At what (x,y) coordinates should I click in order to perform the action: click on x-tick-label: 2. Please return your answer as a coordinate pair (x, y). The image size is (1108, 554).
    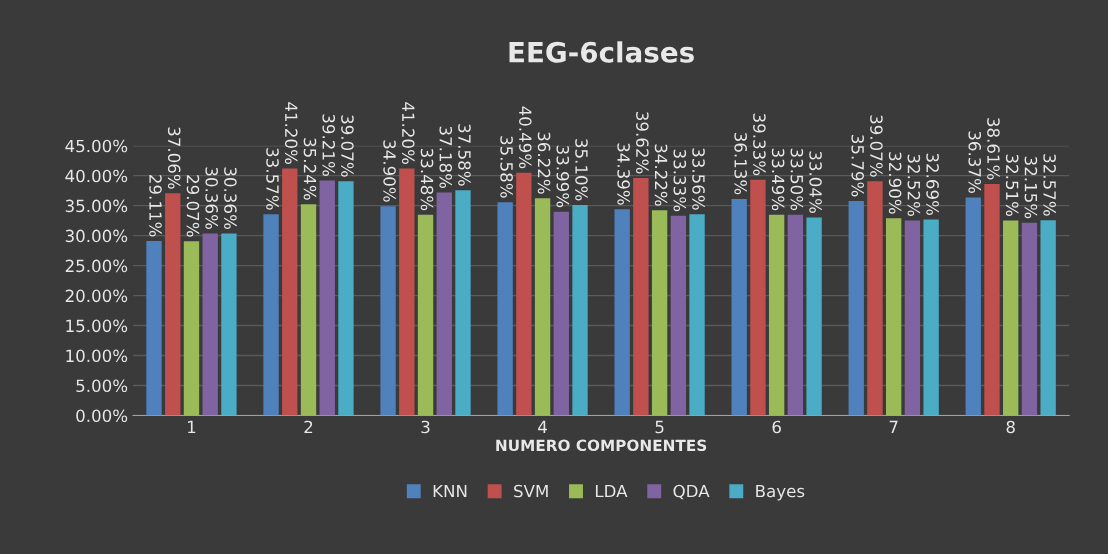
    Looking at the image, I should click on (308, 427).